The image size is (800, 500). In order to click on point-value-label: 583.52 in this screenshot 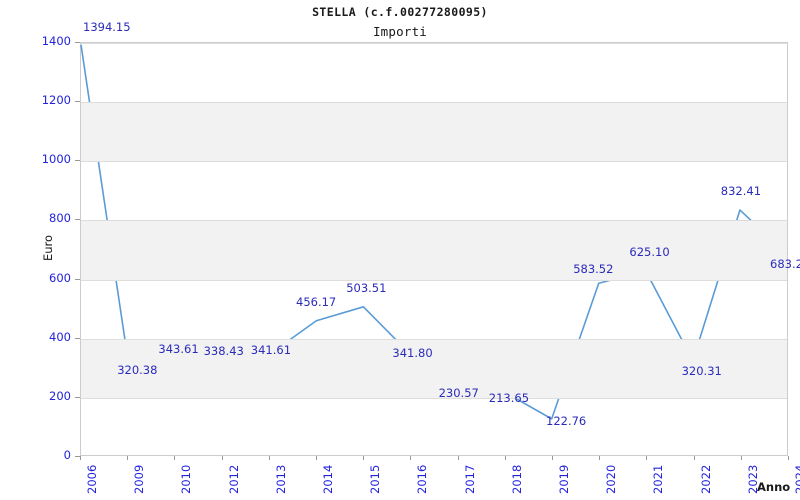, I will do `click(593, 269)`.